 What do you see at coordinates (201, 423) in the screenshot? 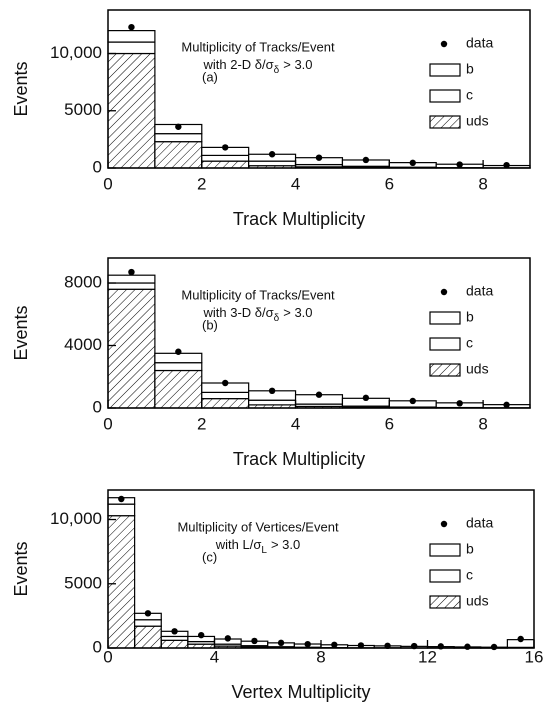
I see `x-tick-label: 2` at bounding box center [201, 423].